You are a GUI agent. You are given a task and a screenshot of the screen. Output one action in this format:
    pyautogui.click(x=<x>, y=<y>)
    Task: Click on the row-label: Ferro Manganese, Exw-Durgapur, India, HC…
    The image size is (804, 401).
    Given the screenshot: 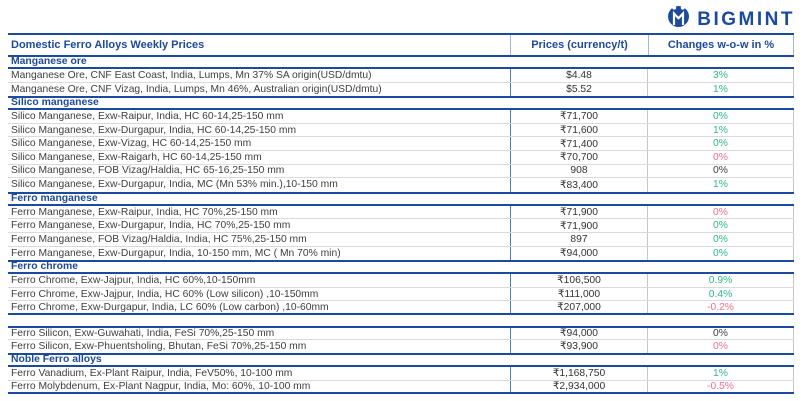 What is the action you would take?
    pyautogui.click(x=151, y=226)
    